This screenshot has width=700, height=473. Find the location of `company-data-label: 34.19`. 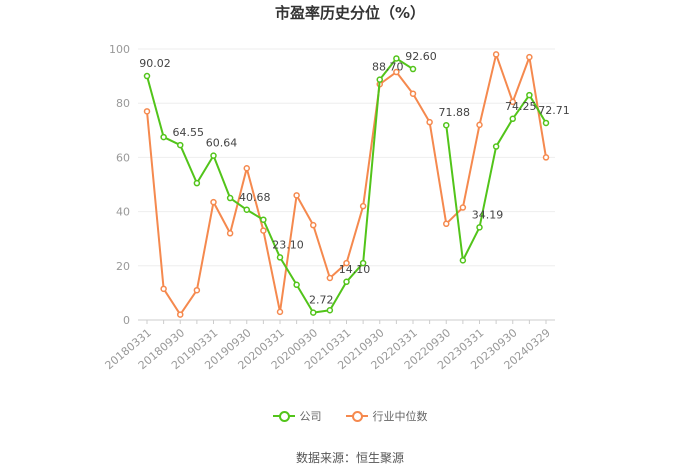

company-data-label: 34.19 is located at coordinates (488, 214).